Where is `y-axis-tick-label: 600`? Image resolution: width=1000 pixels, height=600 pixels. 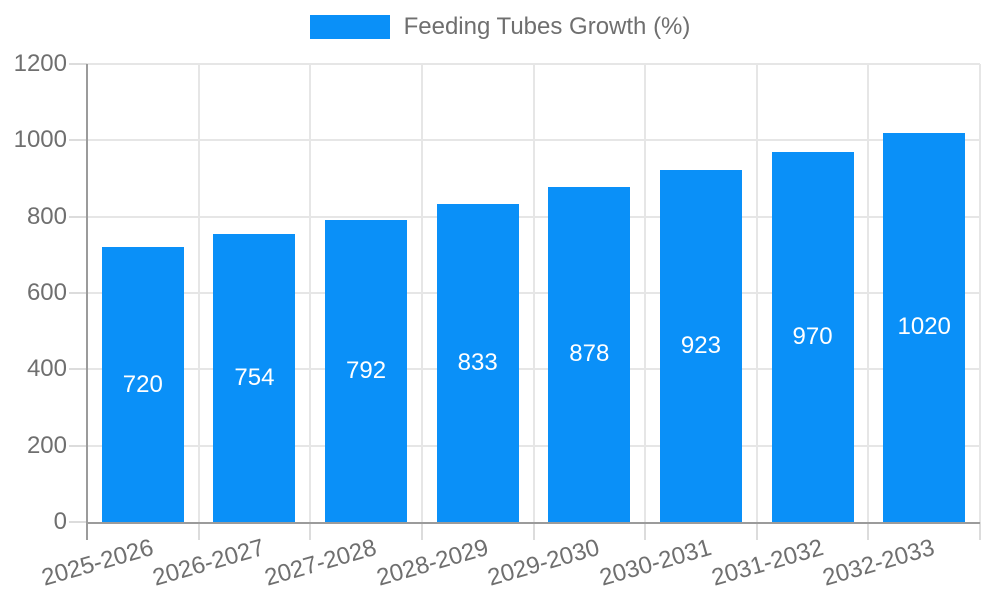
y-axis-tick-label: 600 is located at coordinates (46, 292).